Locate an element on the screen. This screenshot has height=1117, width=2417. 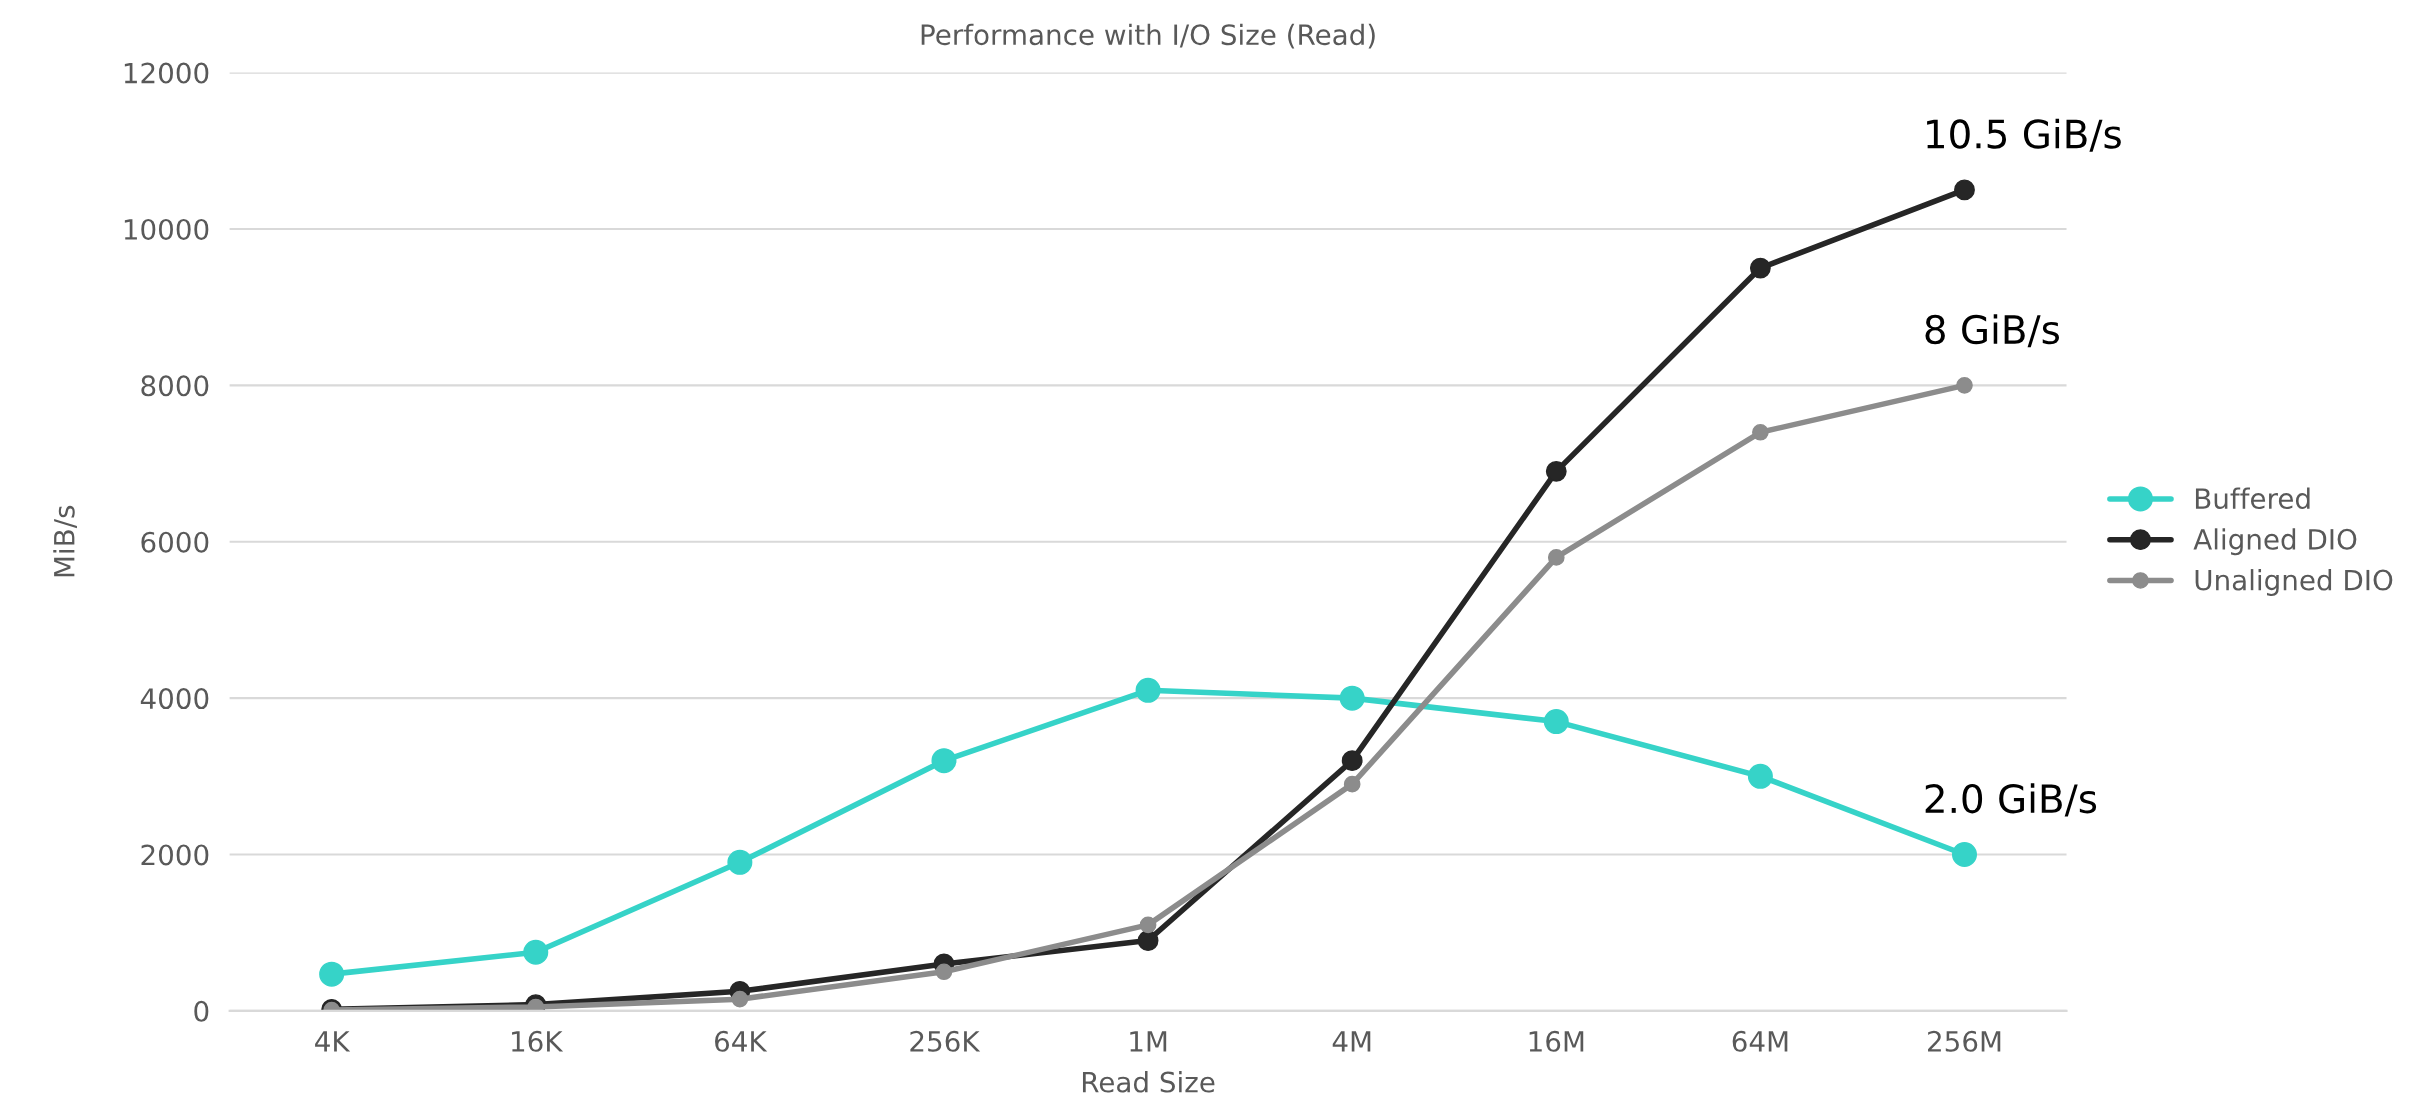
annotation: 8 GiB/s is located at coordinates (1992, 331).